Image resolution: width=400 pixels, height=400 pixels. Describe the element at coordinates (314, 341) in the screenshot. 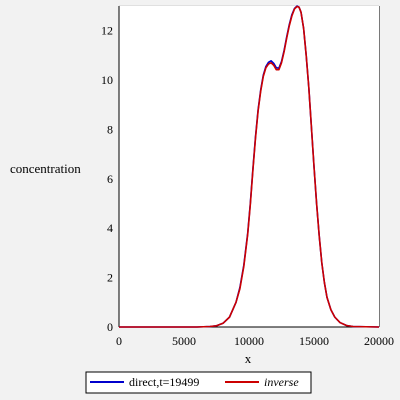

I see `x-tick-label: 15000` at that location.